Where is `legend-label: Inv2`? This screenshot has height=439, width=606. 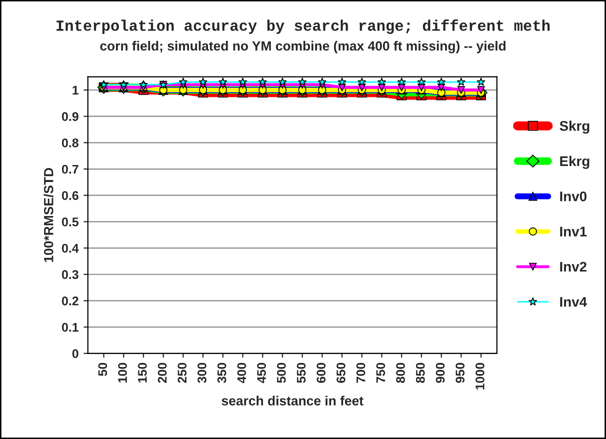 legend-label: Inv2 is located at coordinates (573, 267).